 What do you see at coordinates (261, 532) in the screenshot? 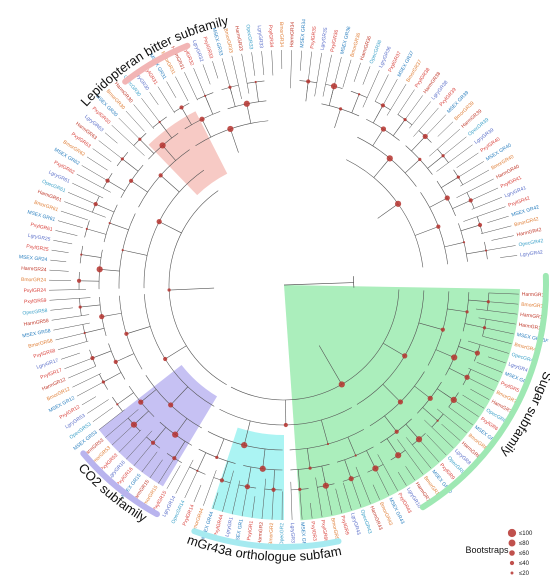
I see `tip-label: HarmGR2` at bounding box center [261, 532].